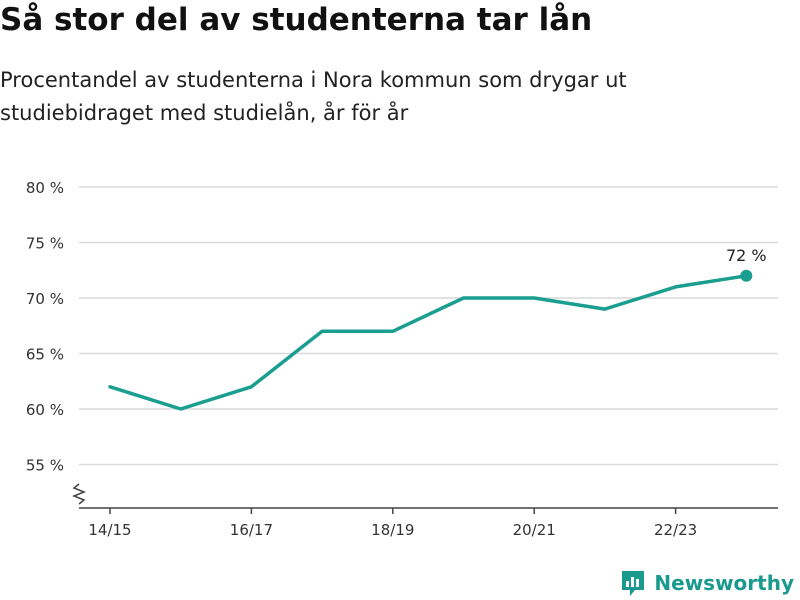 The height and width of the screenshot is (600, 800). What do you see at coordinates (724, 583) in the screenshot?
I see `brand-name: Newsworthy` at bounding box center [724, 583].